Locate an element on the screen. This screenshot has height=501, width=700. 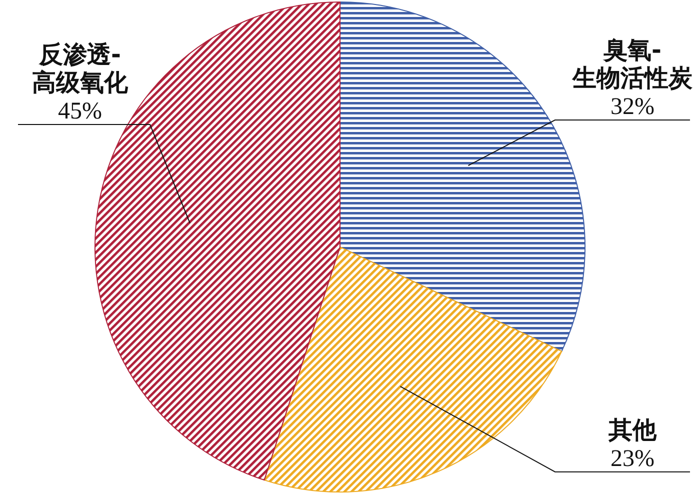
slice-label: 其他 is located at coordinates (633, 430).